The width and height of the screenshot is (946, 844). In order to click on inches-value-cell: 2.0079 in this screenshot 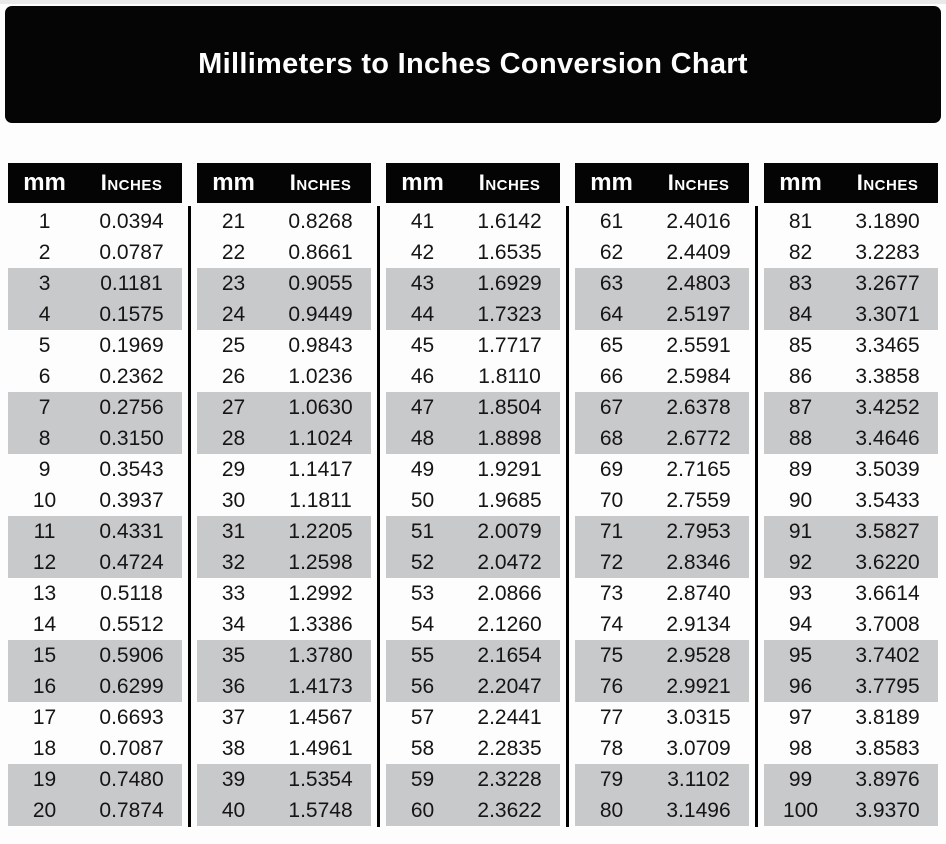, I will do `click(509, 531)`.